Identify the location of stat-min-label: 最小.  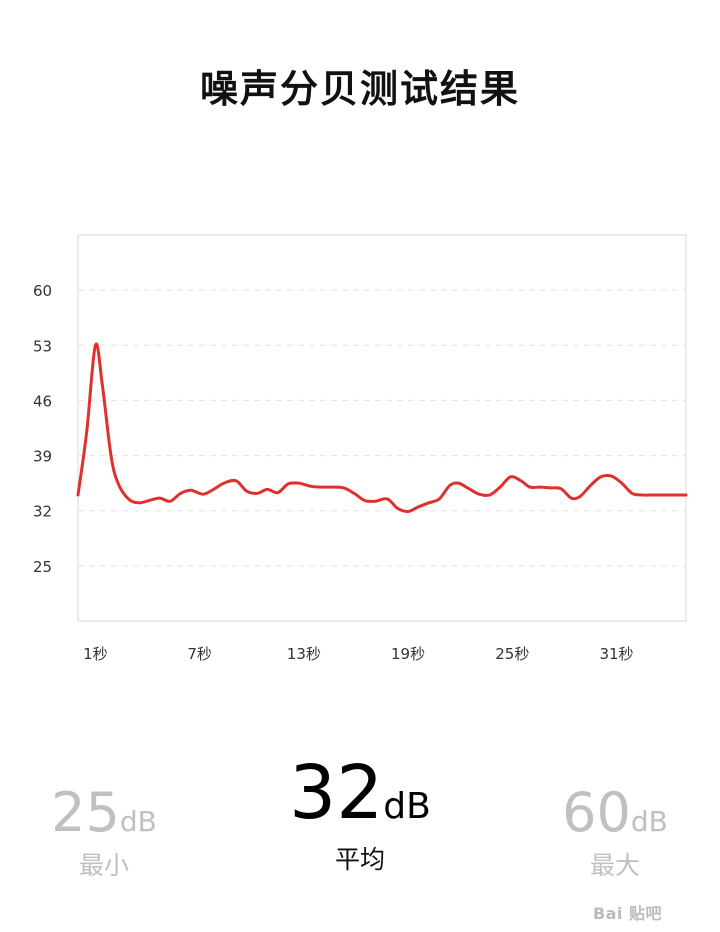
(103, 865).